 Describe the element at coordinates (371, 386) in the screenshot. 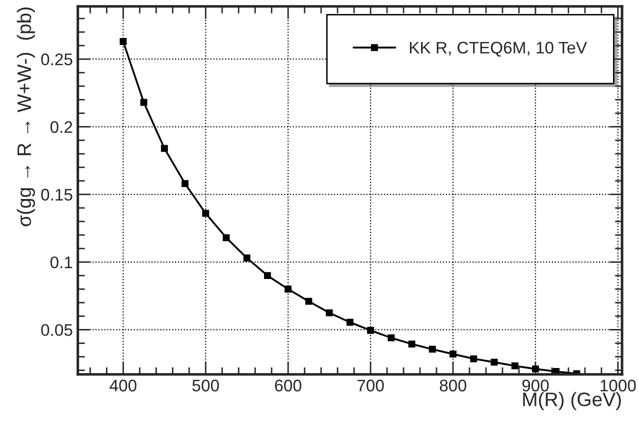

I see `x-tick-label: 700` at that location.